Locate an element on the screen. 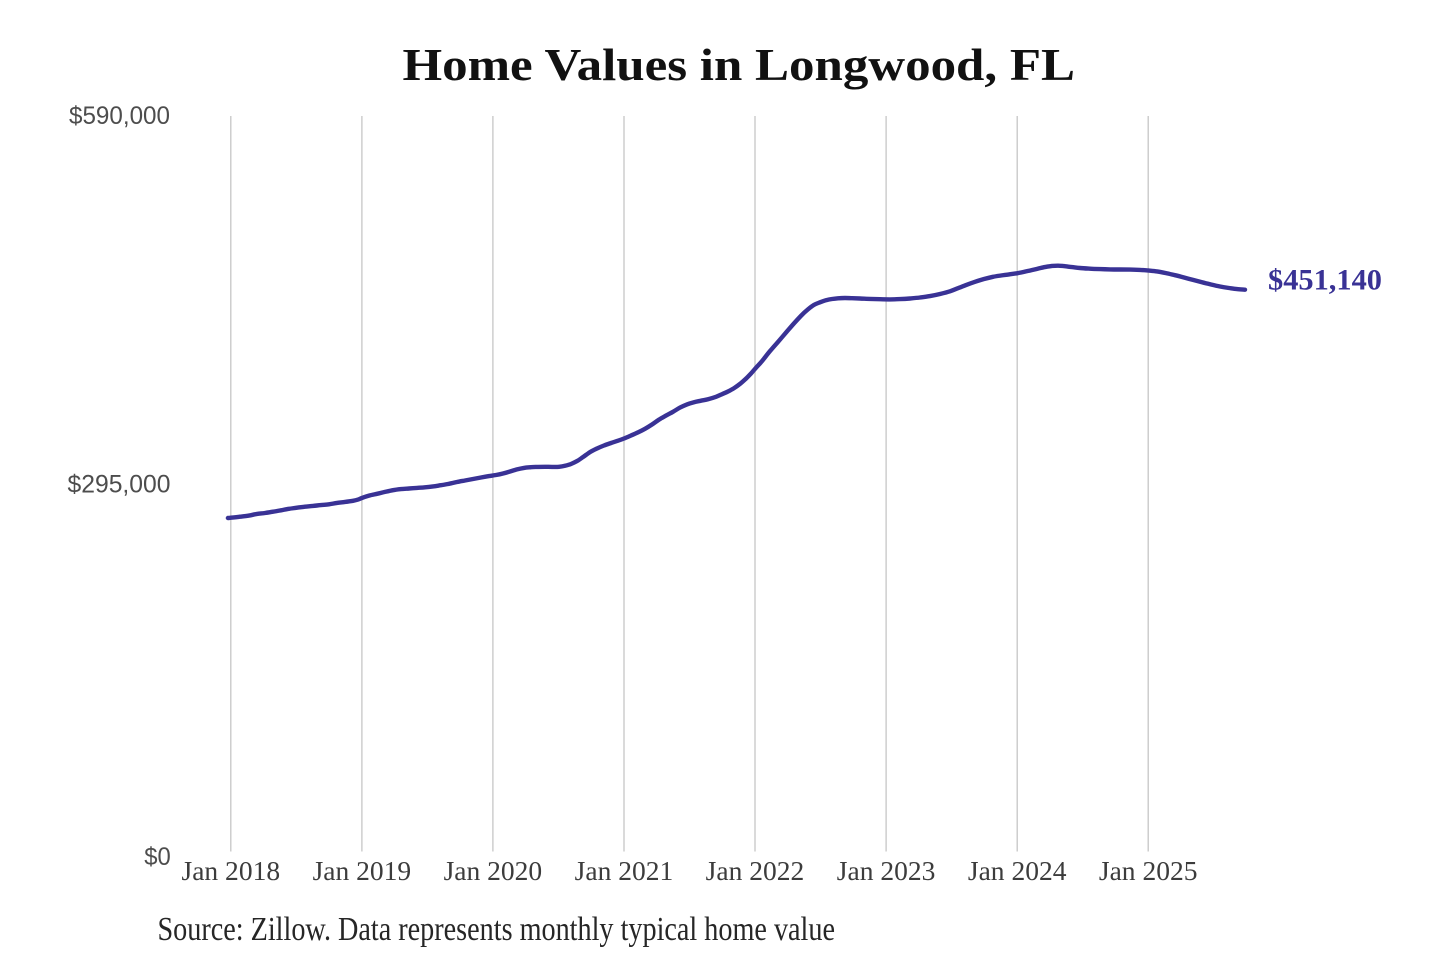 This screenshot has width=1440, height=965. svg-text: $0 is located at coordinates (157, 857).